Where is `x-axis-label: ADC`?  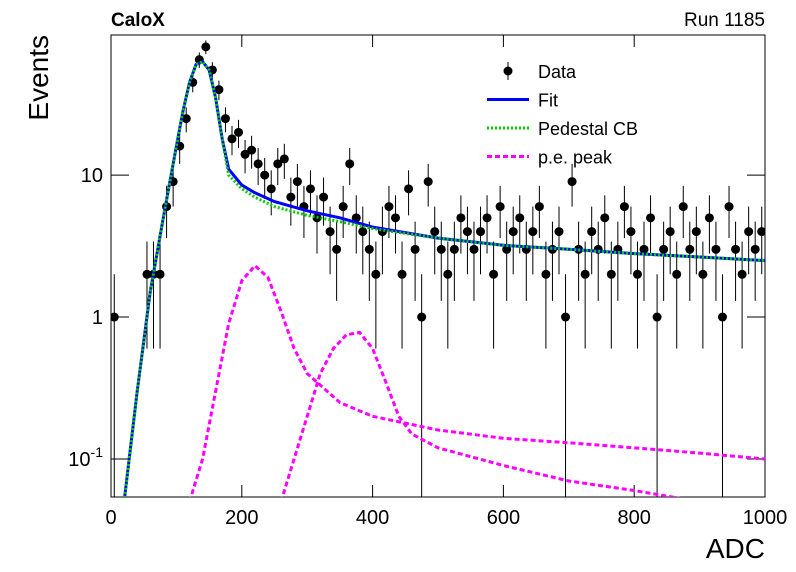
x-axis-label: ADC is located at coordinates (735, 548).